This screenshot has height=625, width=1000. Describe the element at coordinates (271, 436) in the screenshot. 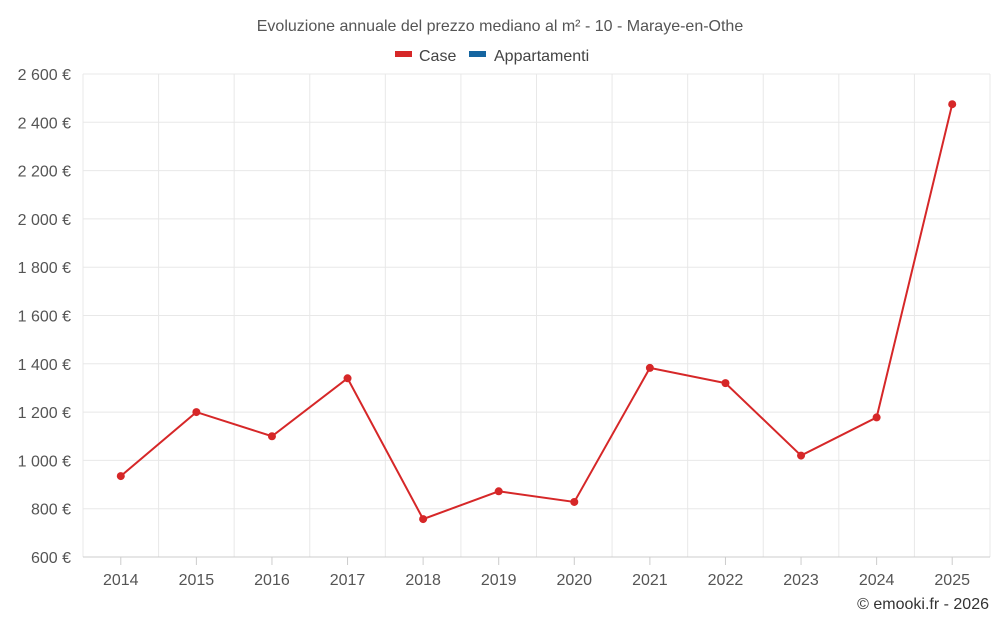

I see `data-point-2016` at that location.